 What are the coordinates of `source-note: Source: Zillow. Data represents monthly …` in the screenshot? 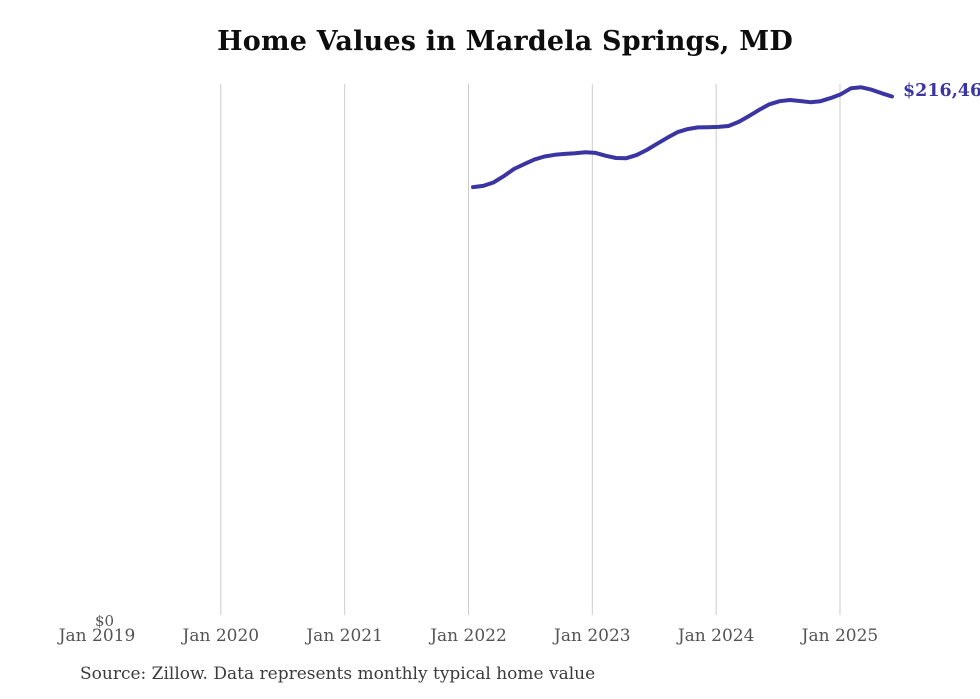 It's located at (338, 674).